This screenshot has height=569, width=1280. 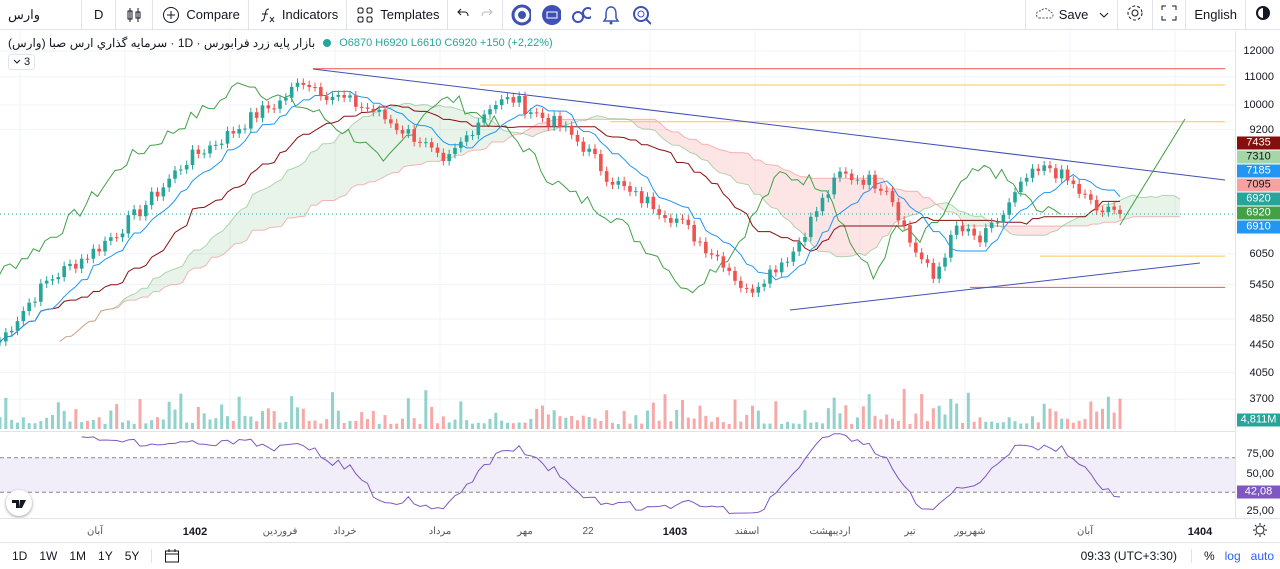 What do you see at coordinates (201, 15) in the screenshot?
I see `compare-button: Compare` at bounding box center [201, 15].